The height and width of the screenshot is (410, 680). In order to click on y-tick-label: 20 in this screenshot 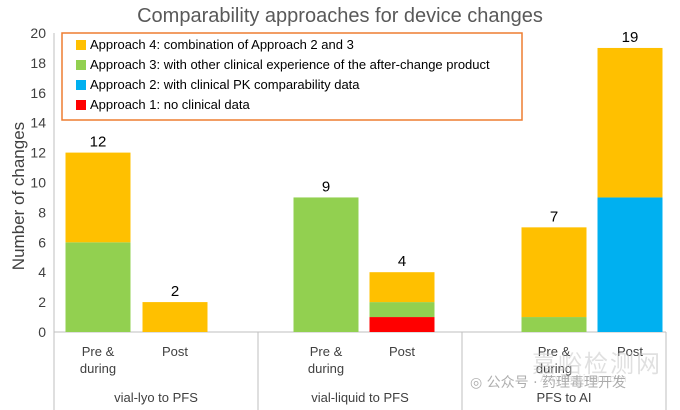, I will do `click(38, 33)`.